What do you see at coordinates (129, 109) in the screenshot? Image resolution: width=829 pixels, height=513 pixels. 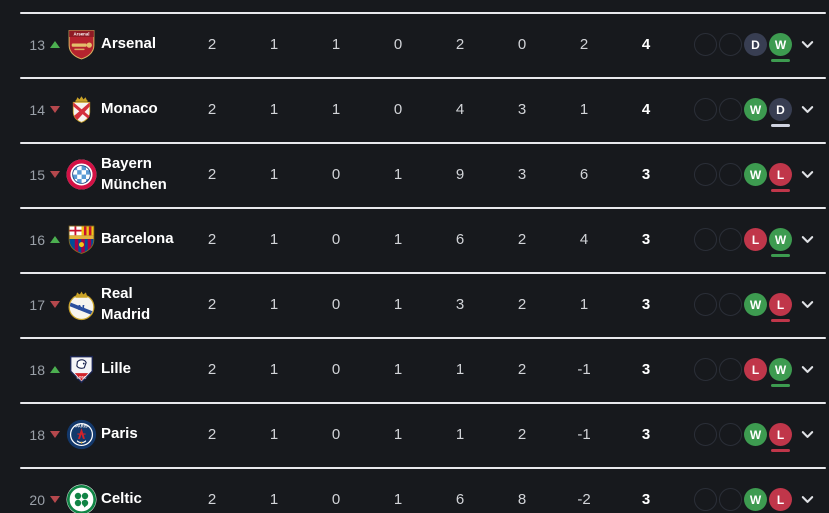 I see `team-name: Monaco` at bounding box center [129, 109].